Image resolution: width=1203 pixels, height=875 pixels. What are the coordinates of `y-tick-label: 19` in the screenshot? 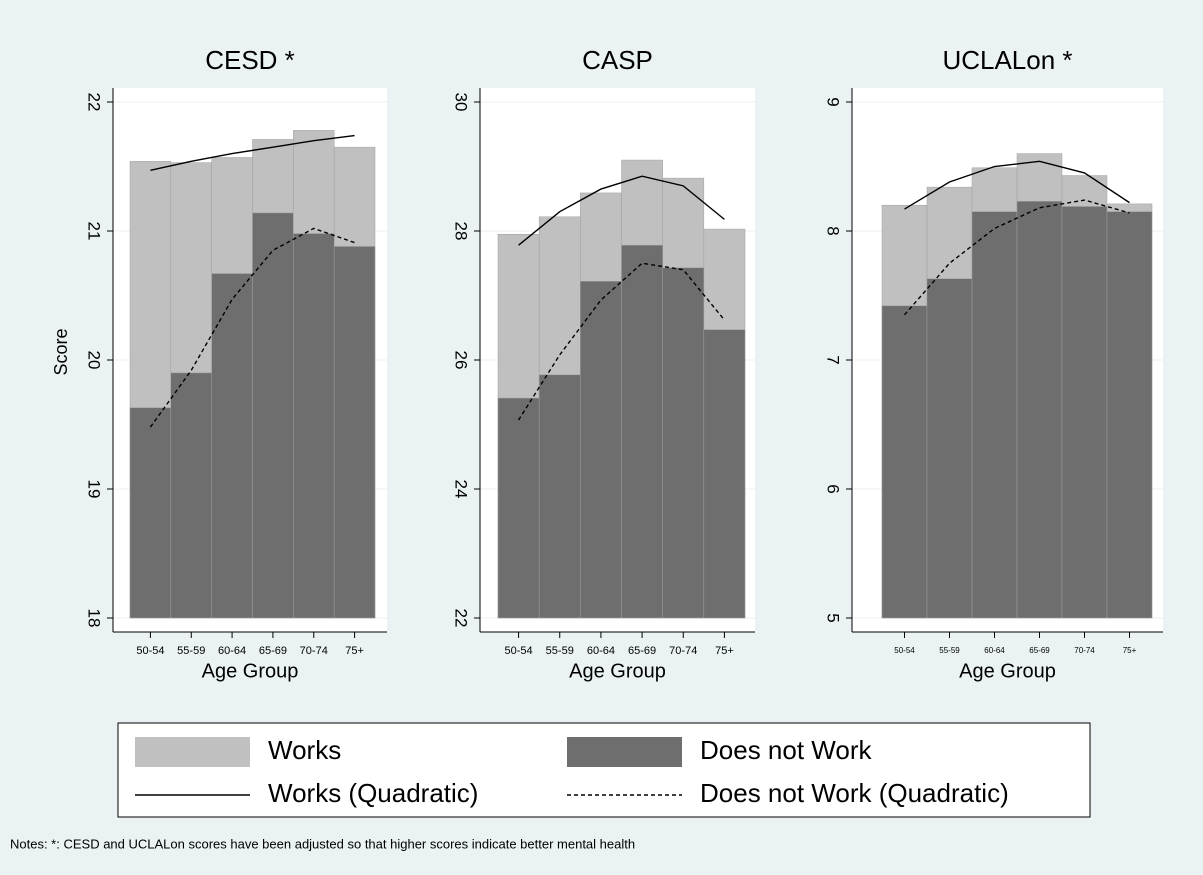 It's located at (94, 489).